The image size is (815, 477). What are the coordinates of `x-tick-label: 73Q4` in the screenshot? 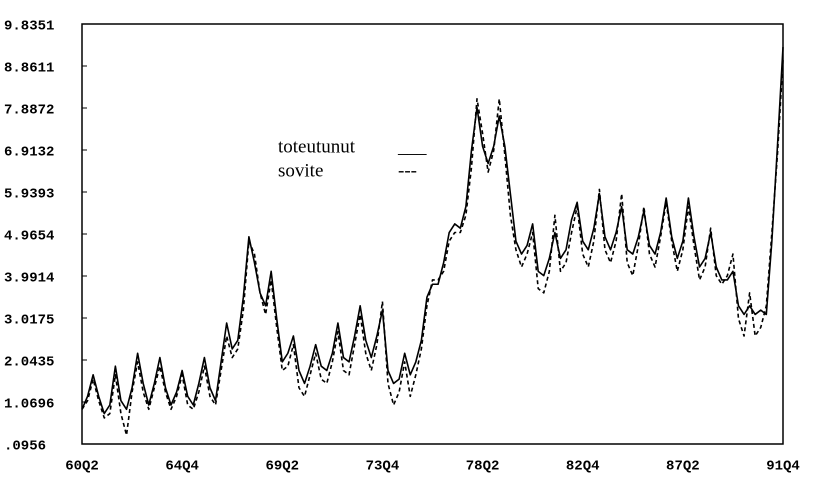 It's located at (383, 467).